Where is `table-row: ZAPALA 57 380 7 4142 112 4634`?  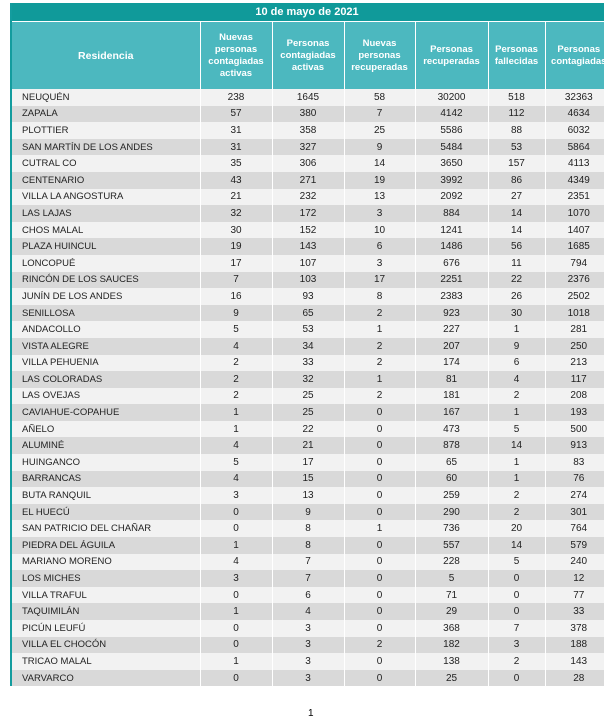
table-row: ZAPALA 57 380 7 4142 112 4634 is located at coordinates (308, 114).